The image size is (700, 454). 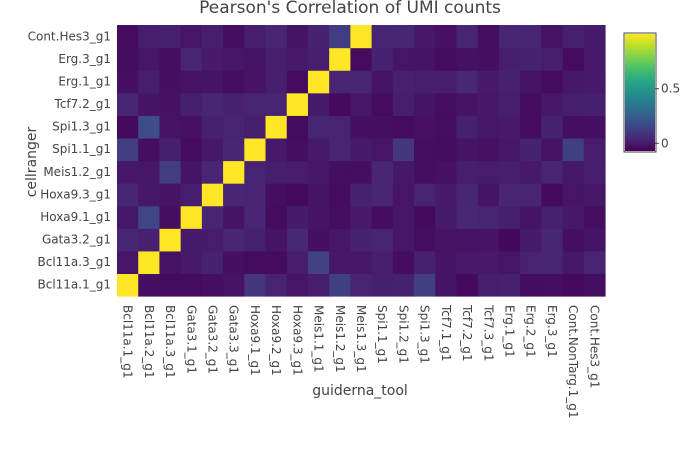 I want to click on y-tick-label: Erg.3_g1, so click(x=84, y=59).